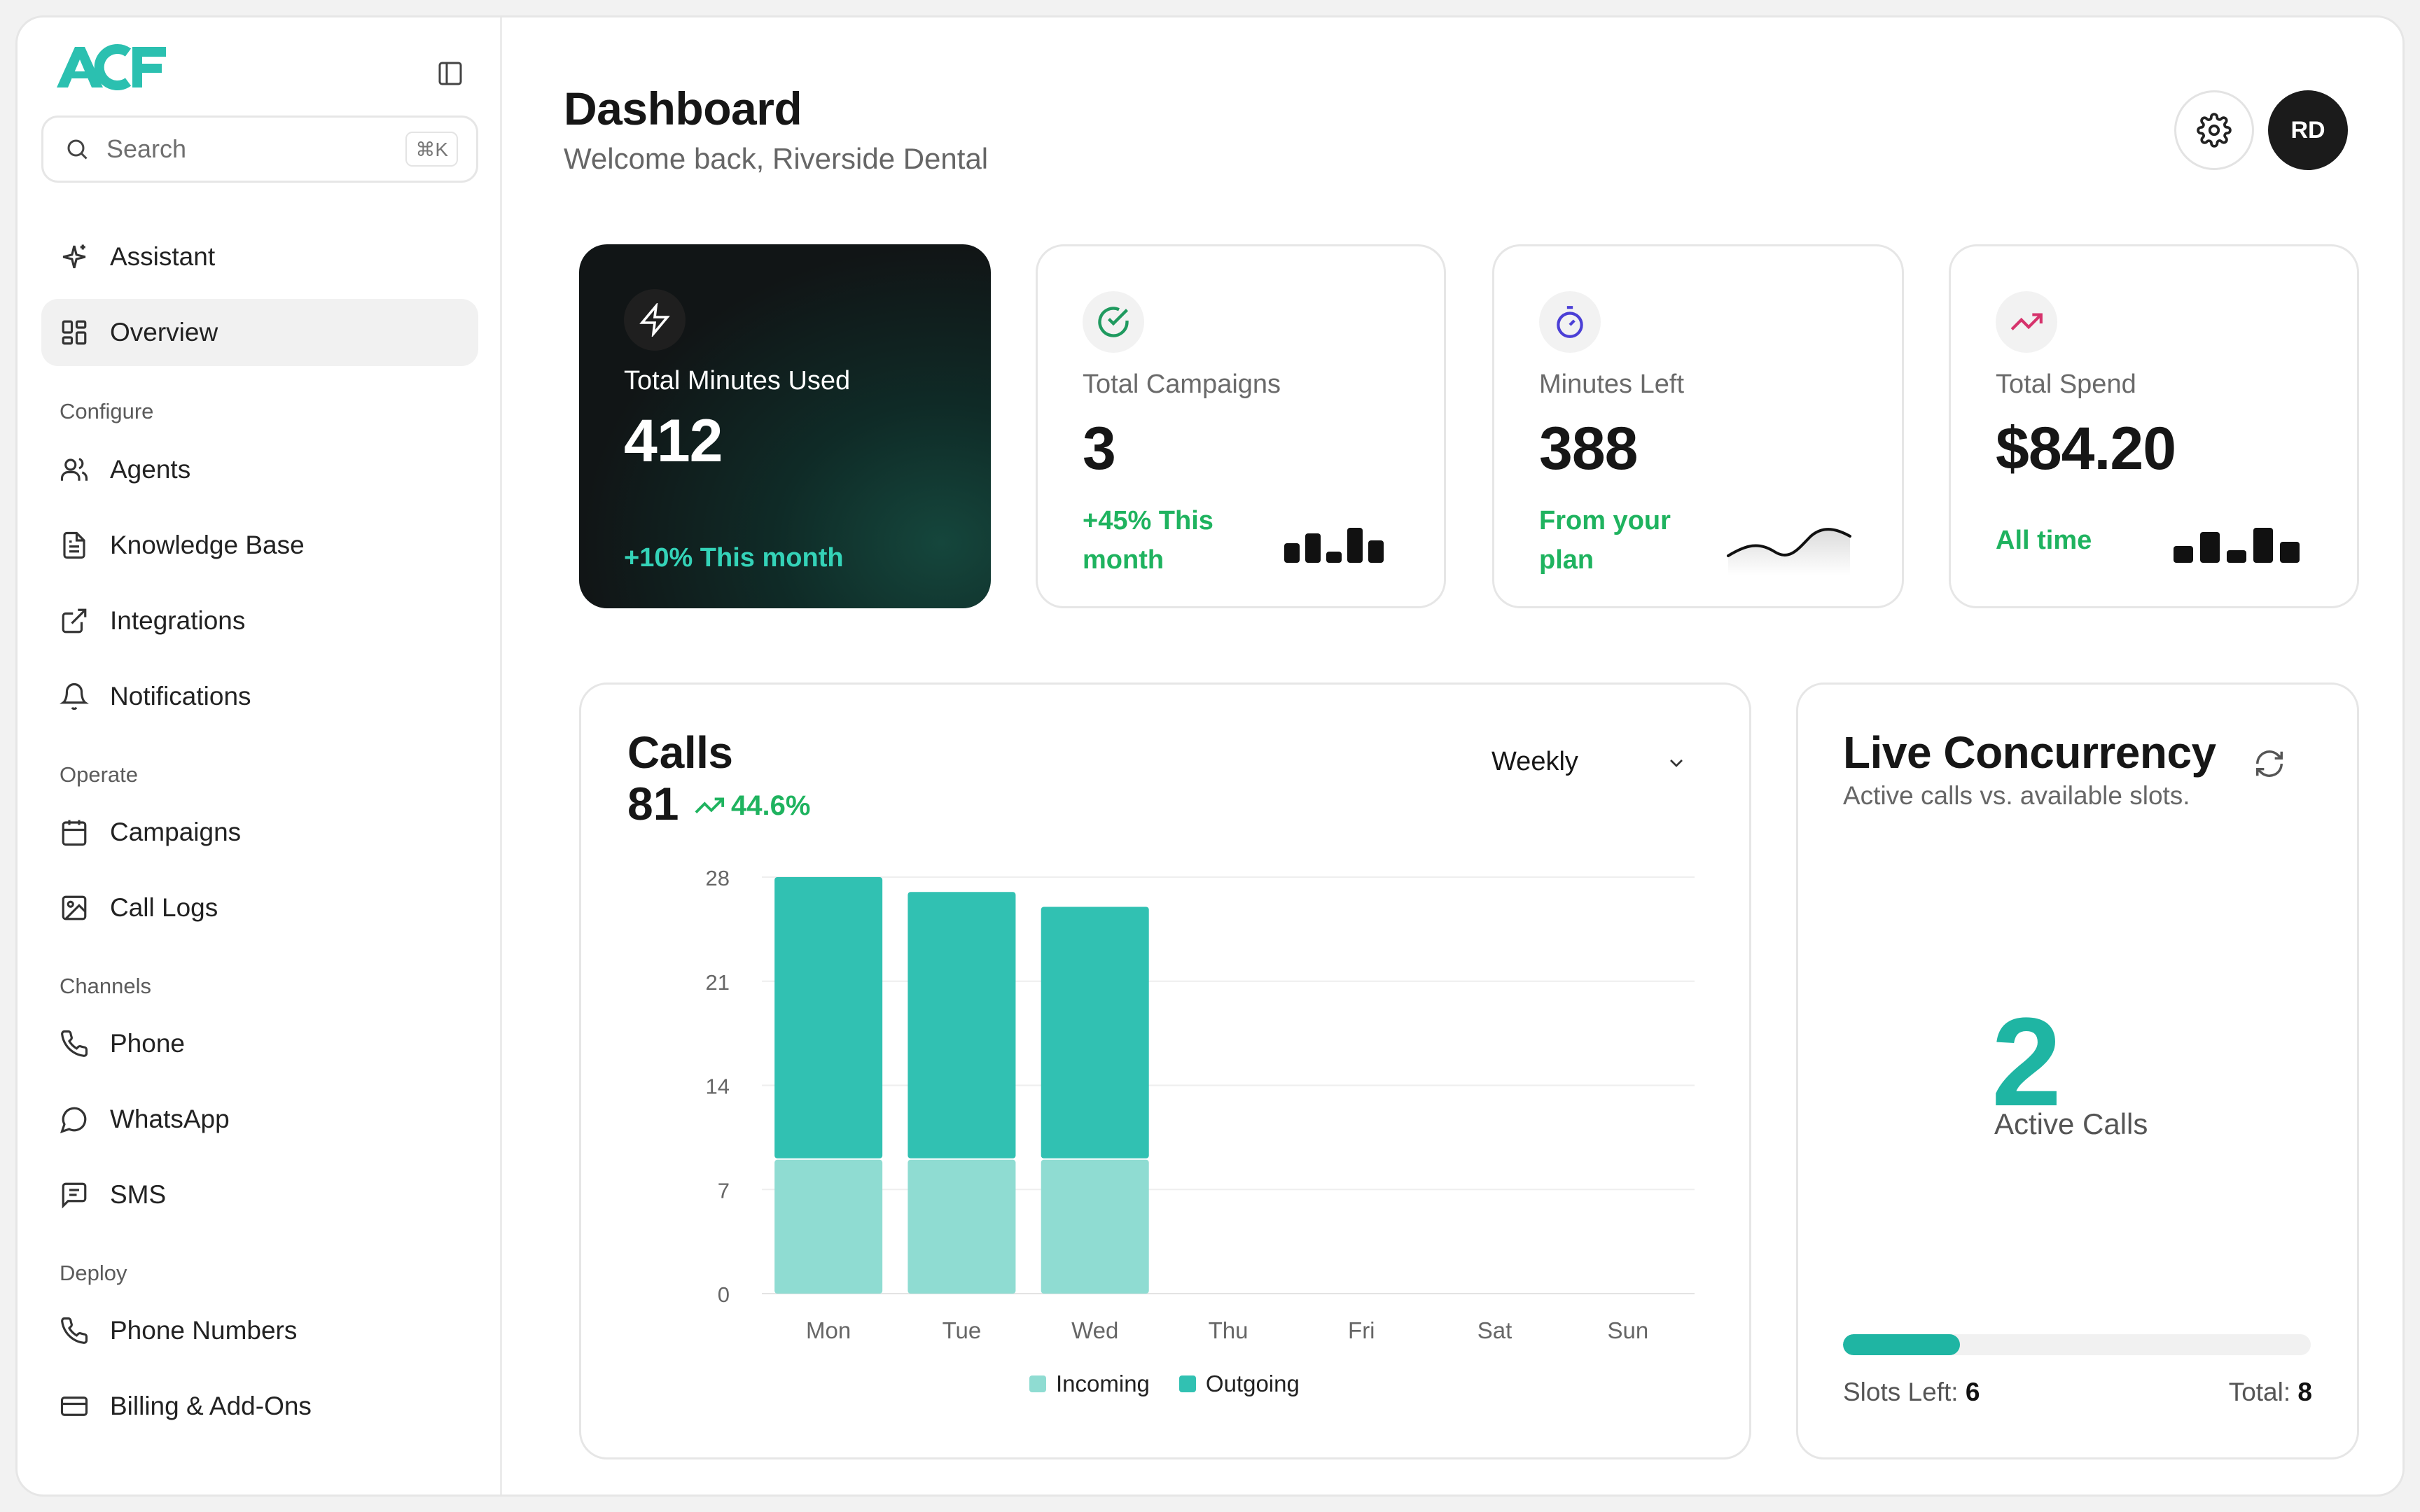 The width and height of the screenshot is (2420, 1512). I want to click on period-select-value: Weekly, so click(1535, 761).